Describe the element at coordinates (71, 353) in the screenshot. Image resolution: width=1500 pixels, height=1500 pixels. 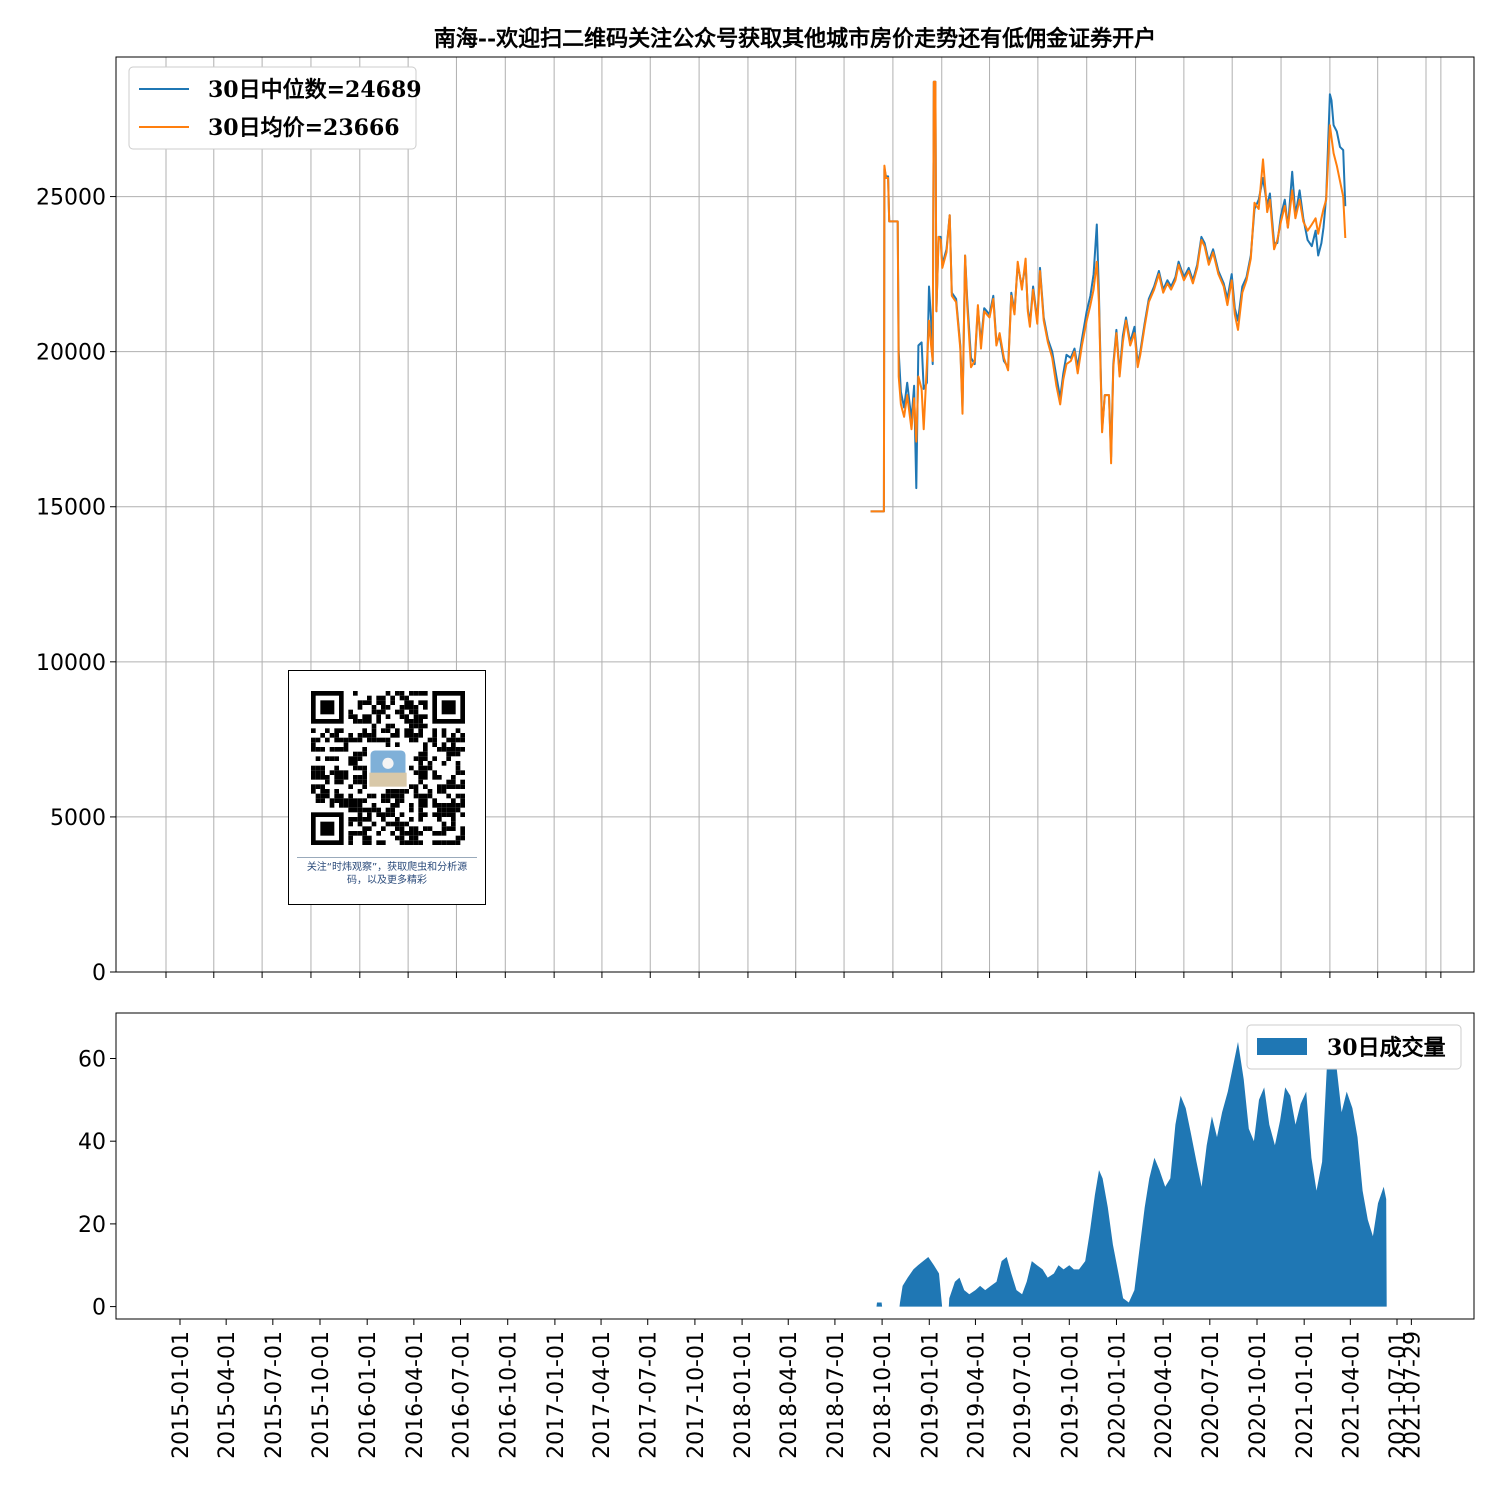
I see `price-y-tick-label: 20000` at that location.